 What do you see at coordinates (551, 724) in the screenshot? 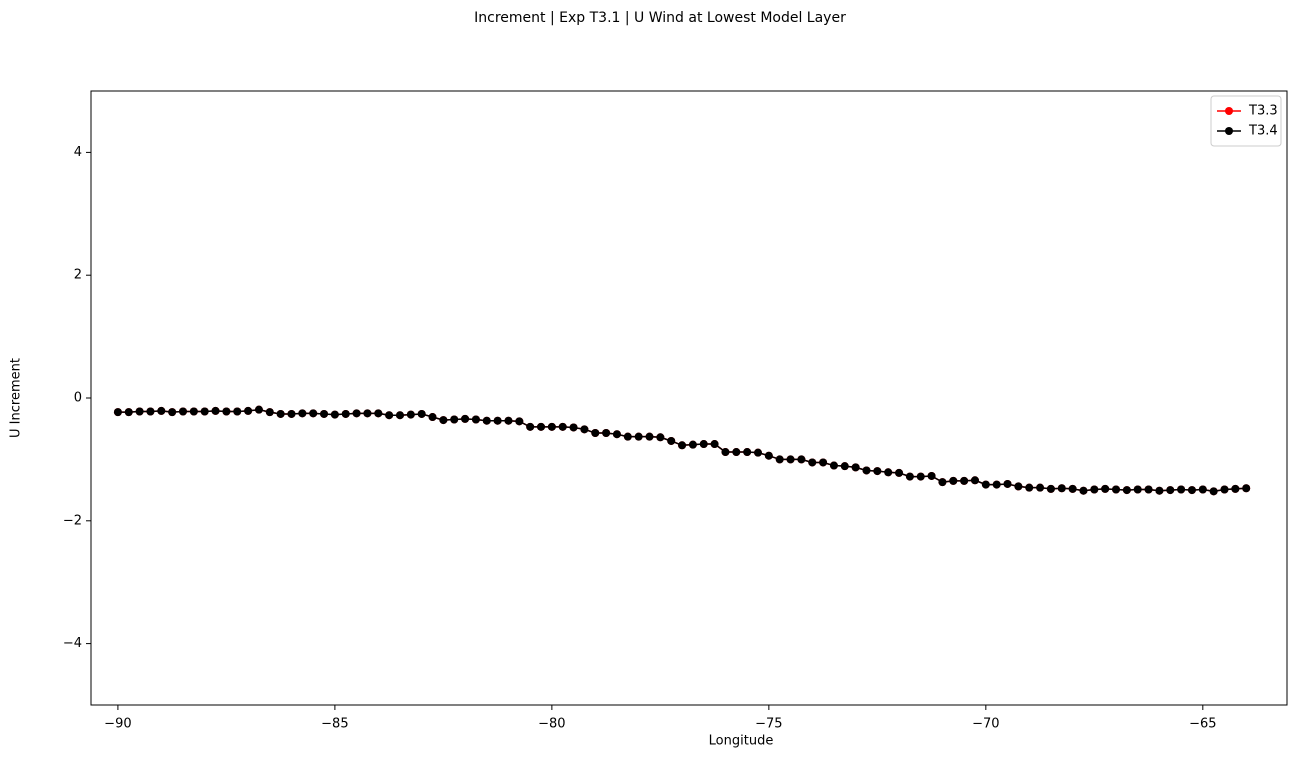
I see `x-tick-label: −80` at bounding box center [551, 724].